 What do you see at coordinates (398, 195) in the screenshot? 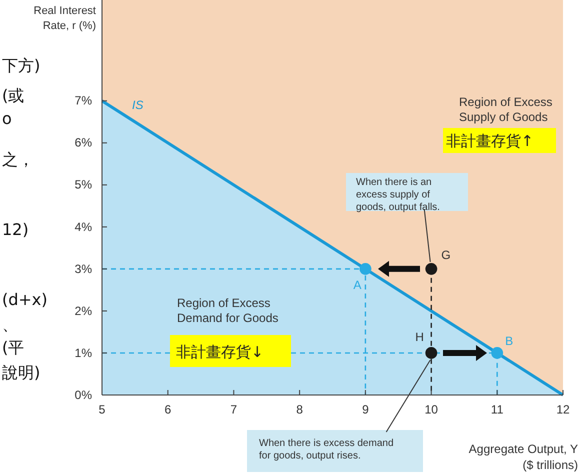
I see `annotation: When there is an excess supply of goods, output falls.` at bounding box center [398, 195].